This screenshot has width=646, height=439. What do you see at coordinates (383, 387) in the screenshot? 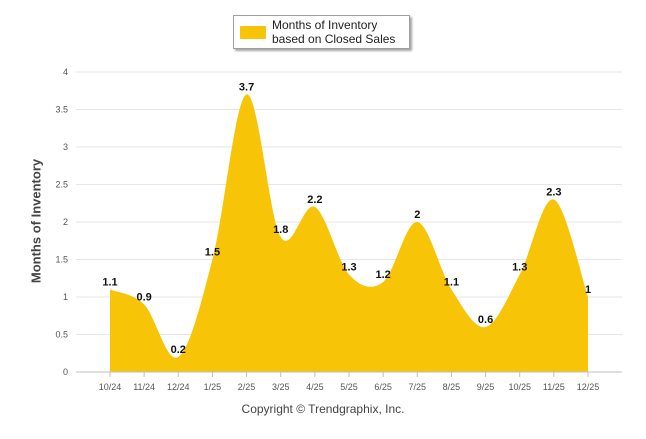
I see `x-tick-label: 6/25` at bounding box center [383, 387].